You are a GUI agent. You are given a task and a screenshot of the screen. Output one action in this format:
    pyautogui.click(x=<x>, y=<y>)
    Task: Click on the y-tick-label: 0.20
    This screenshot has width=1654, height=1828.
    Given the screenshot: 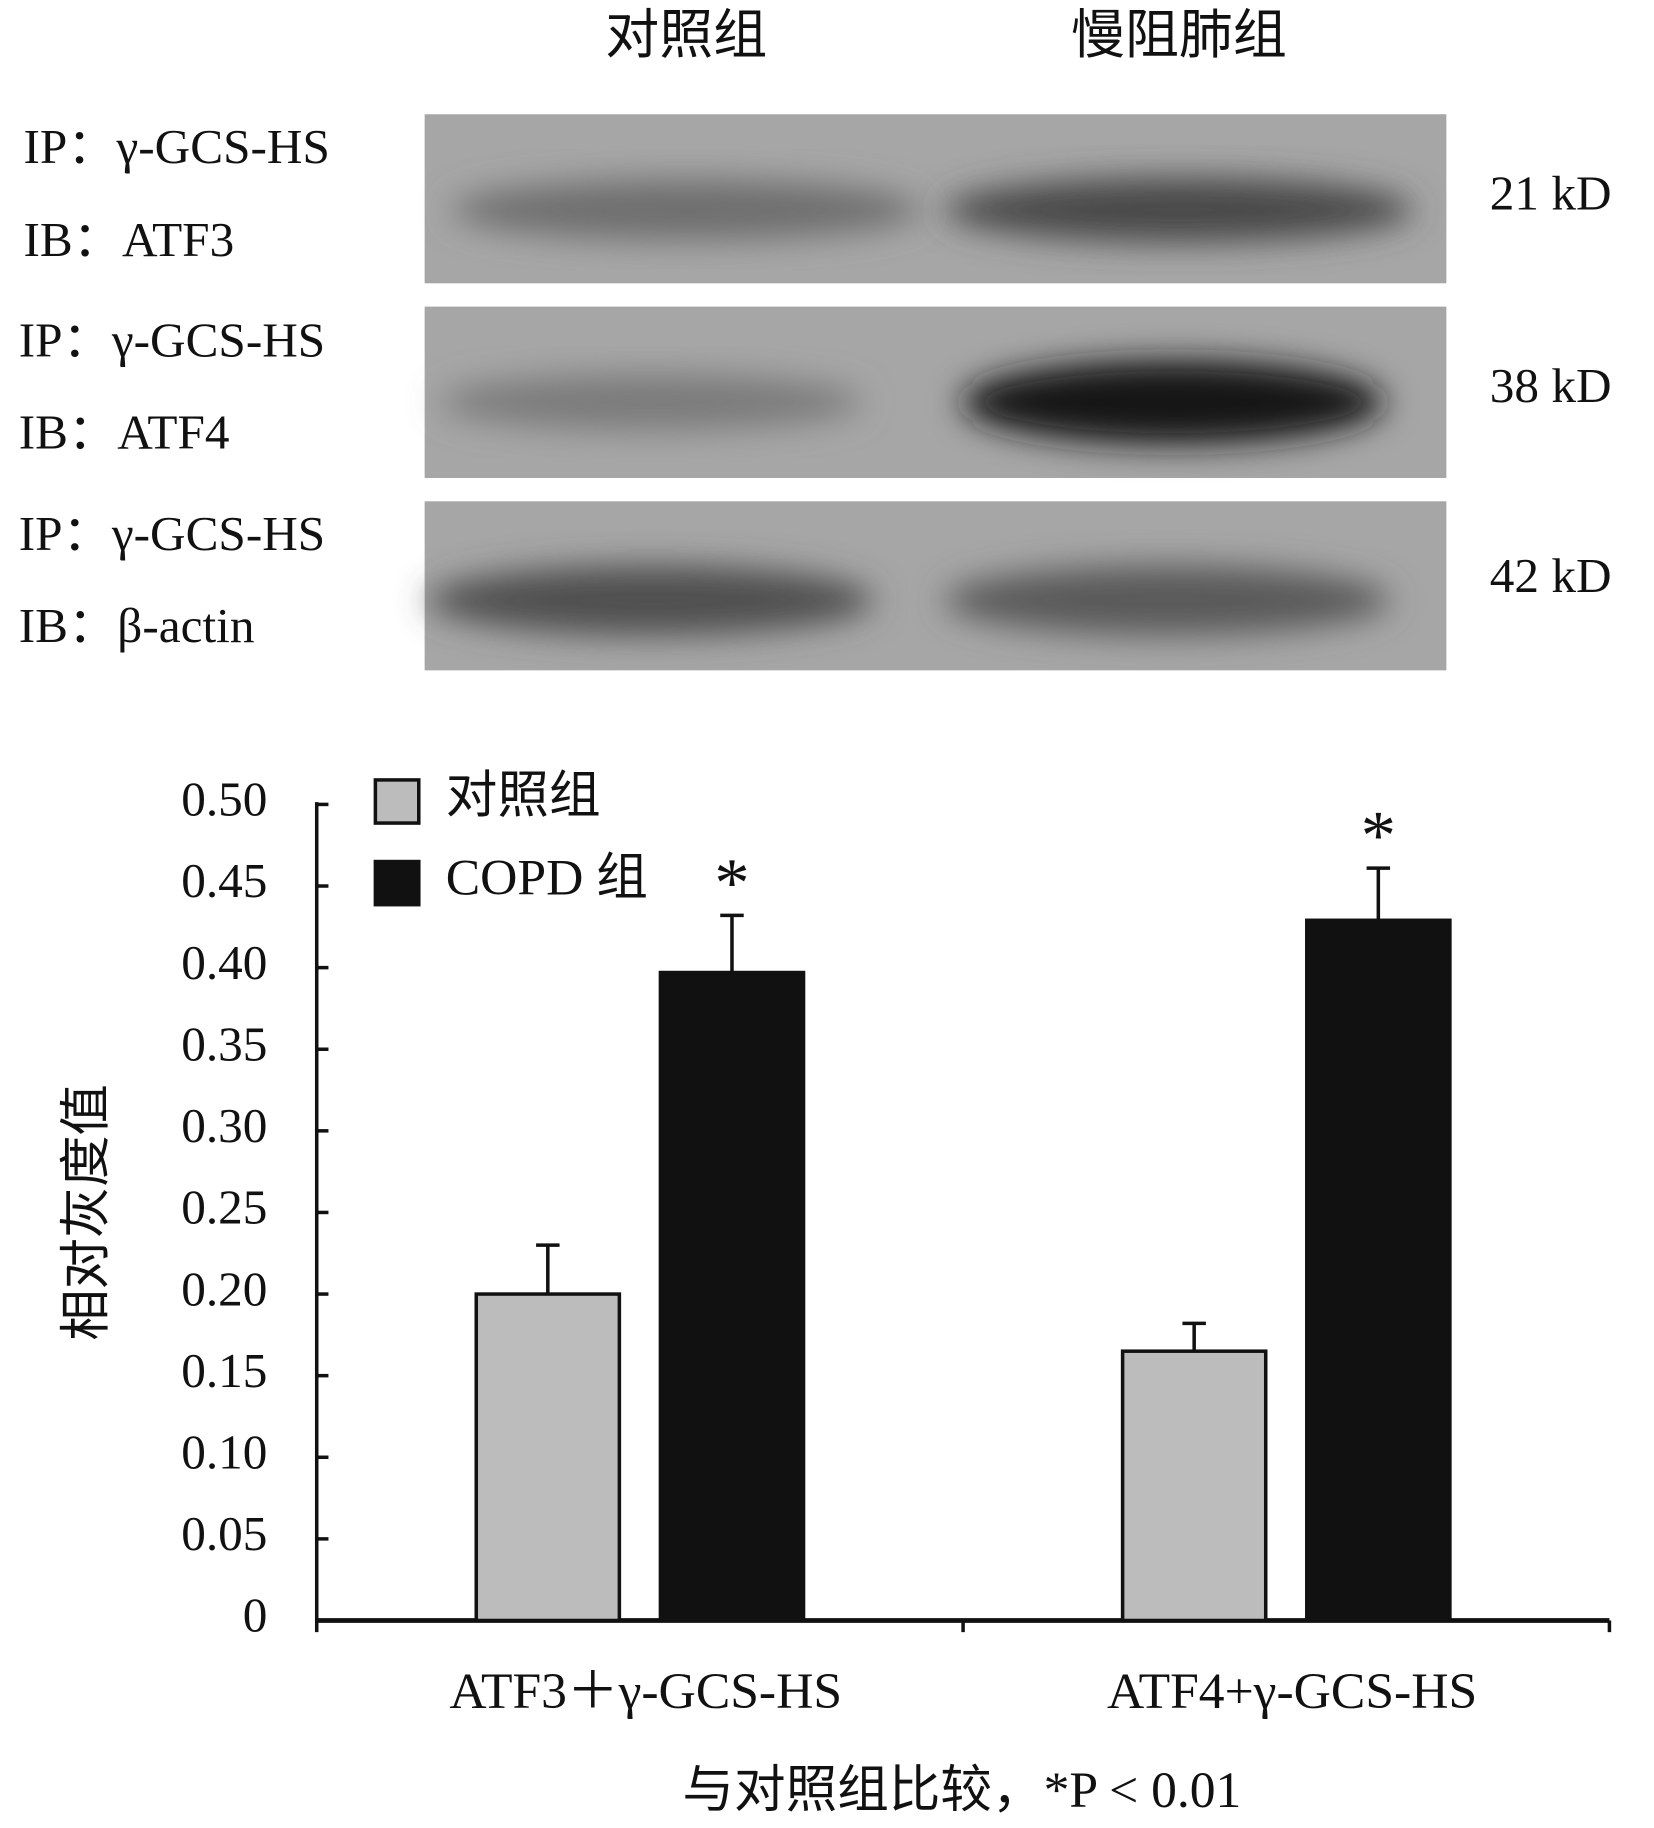 What is the action you would take?
    pyautogui.click(x=224, y=1288)
    